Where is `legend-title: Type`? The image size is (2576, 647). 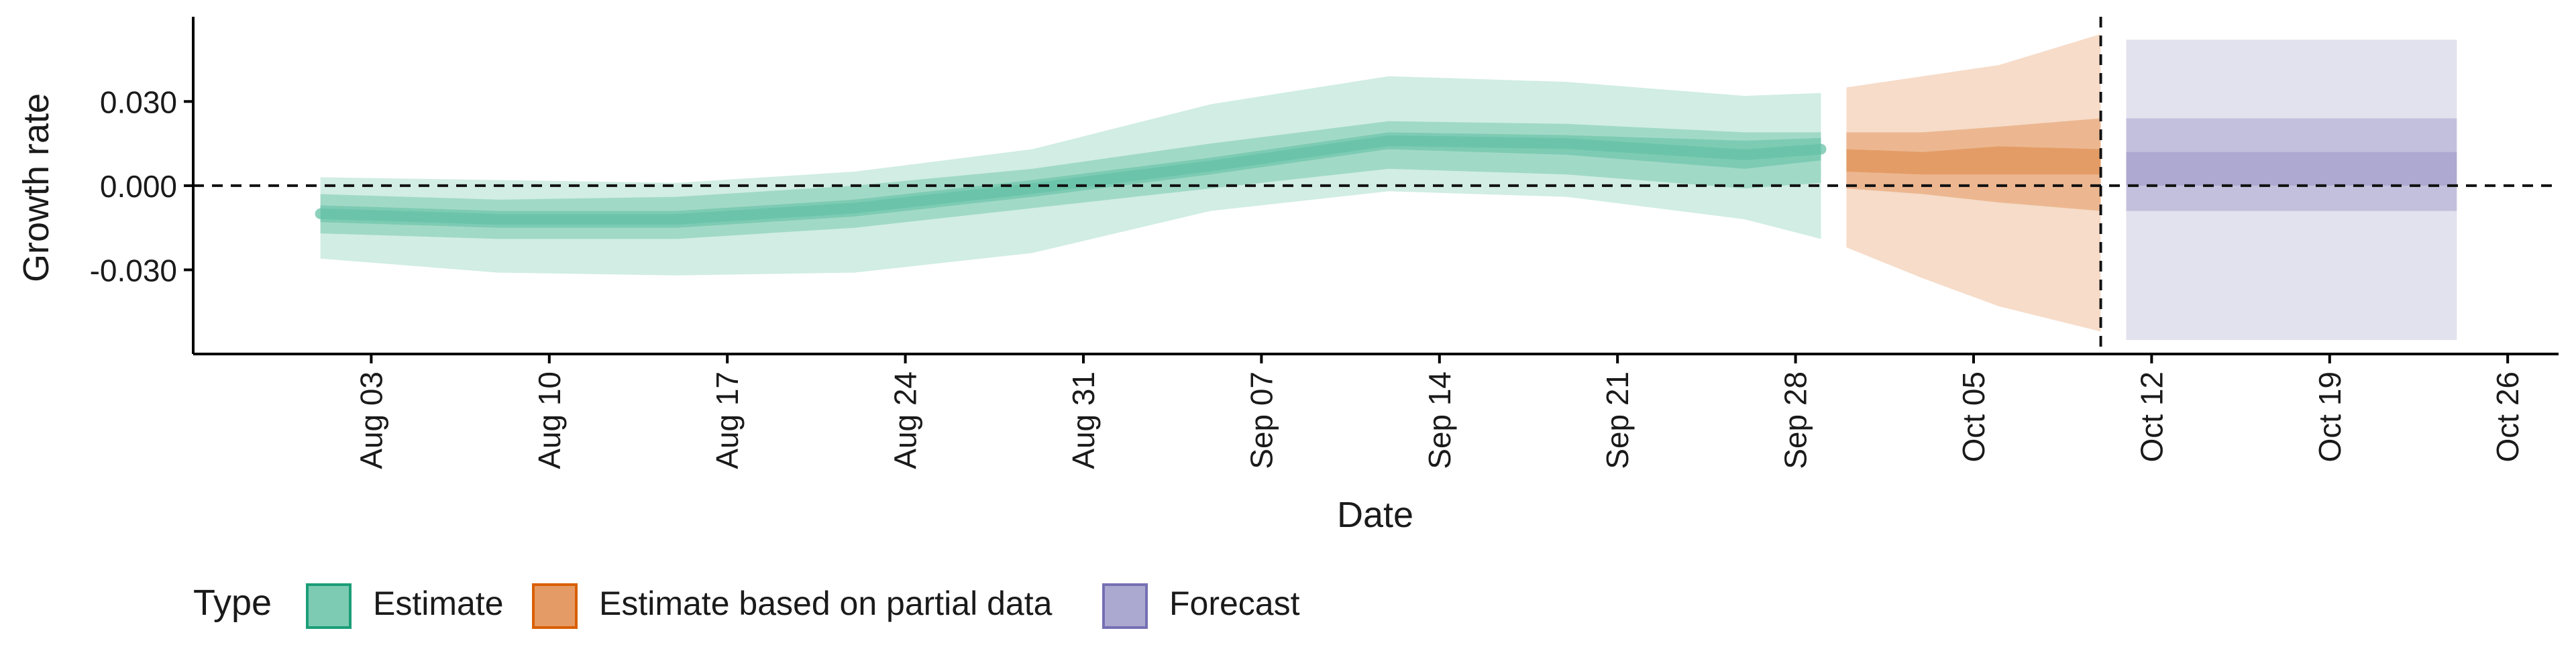 legend-title: Type is located at coordinates (232, 603).